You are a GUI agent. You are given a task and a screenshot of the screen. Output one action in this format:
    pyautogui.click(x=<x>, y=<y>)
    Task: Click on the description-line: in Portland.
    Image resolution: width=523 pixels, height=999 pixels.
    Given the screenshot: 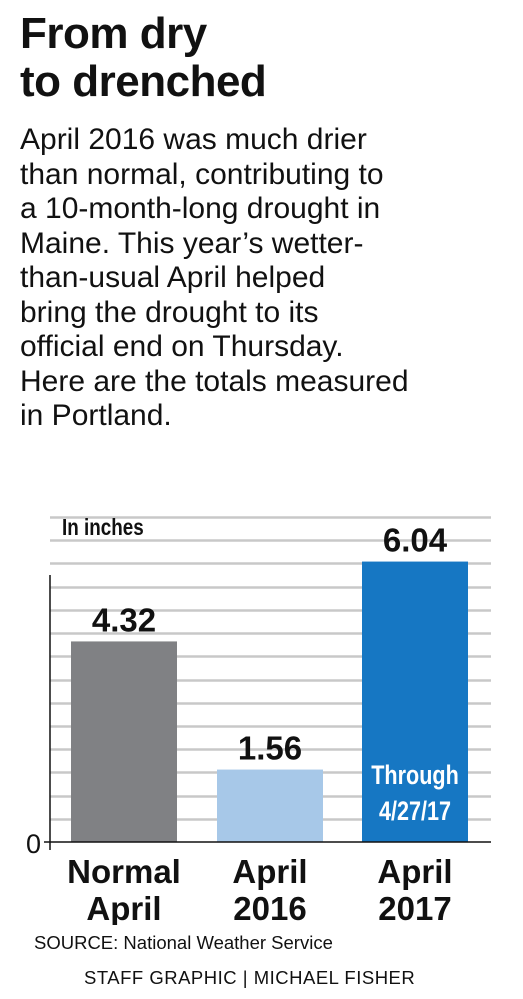 What is the action you would take?
    pyautogui.click(x=96, y=415)
    